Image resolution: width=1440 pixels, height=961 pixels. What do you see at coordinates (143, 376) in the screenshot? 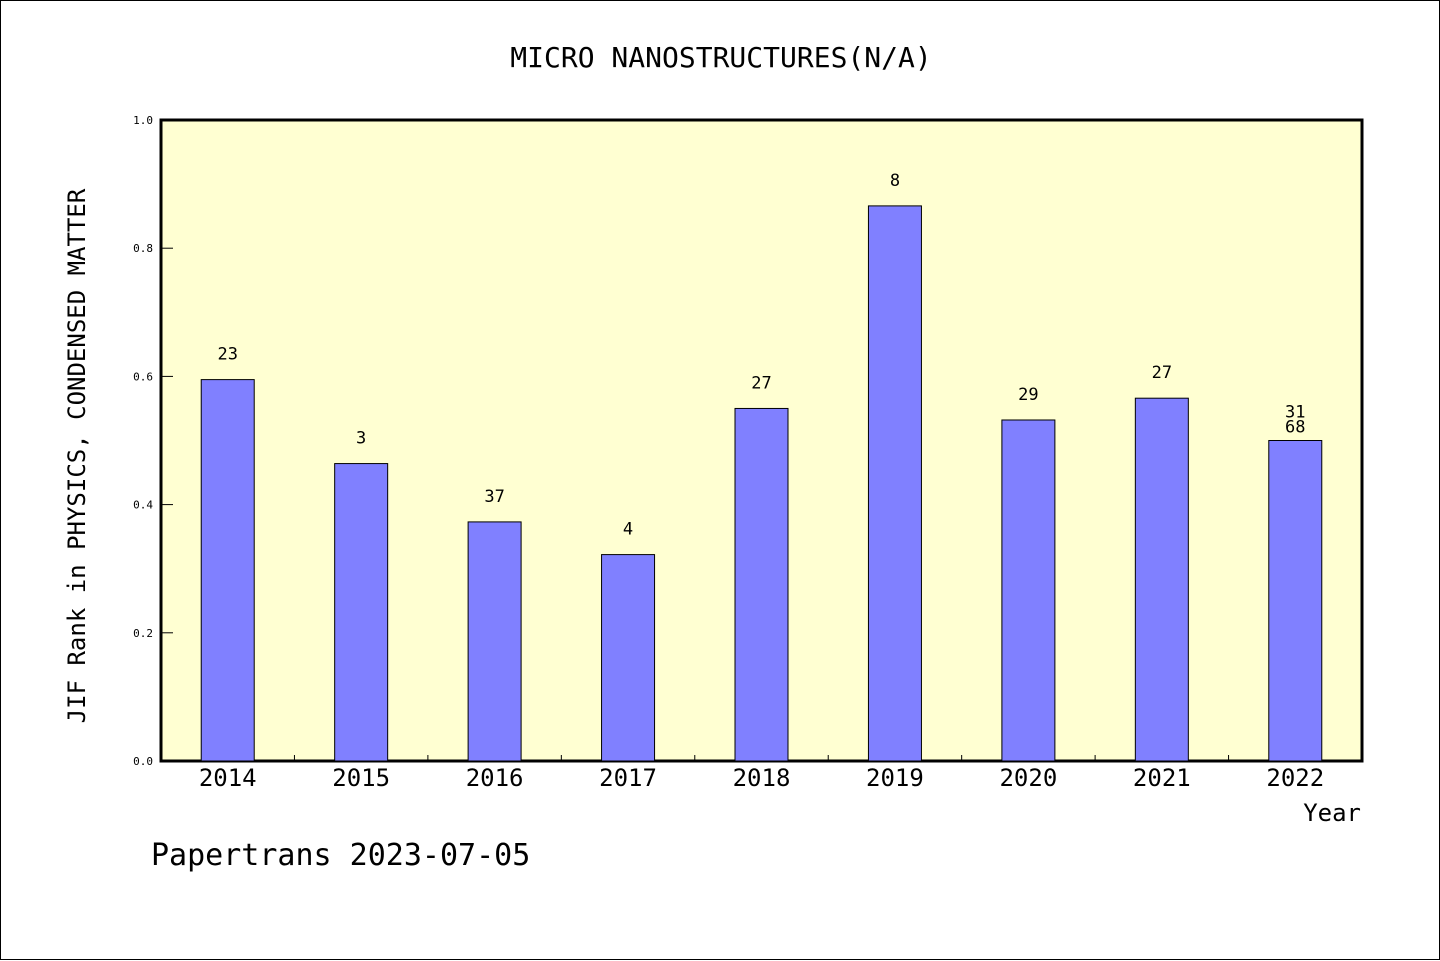
I see `y-tick-label: 0.6` at bounding box center [143, 376].